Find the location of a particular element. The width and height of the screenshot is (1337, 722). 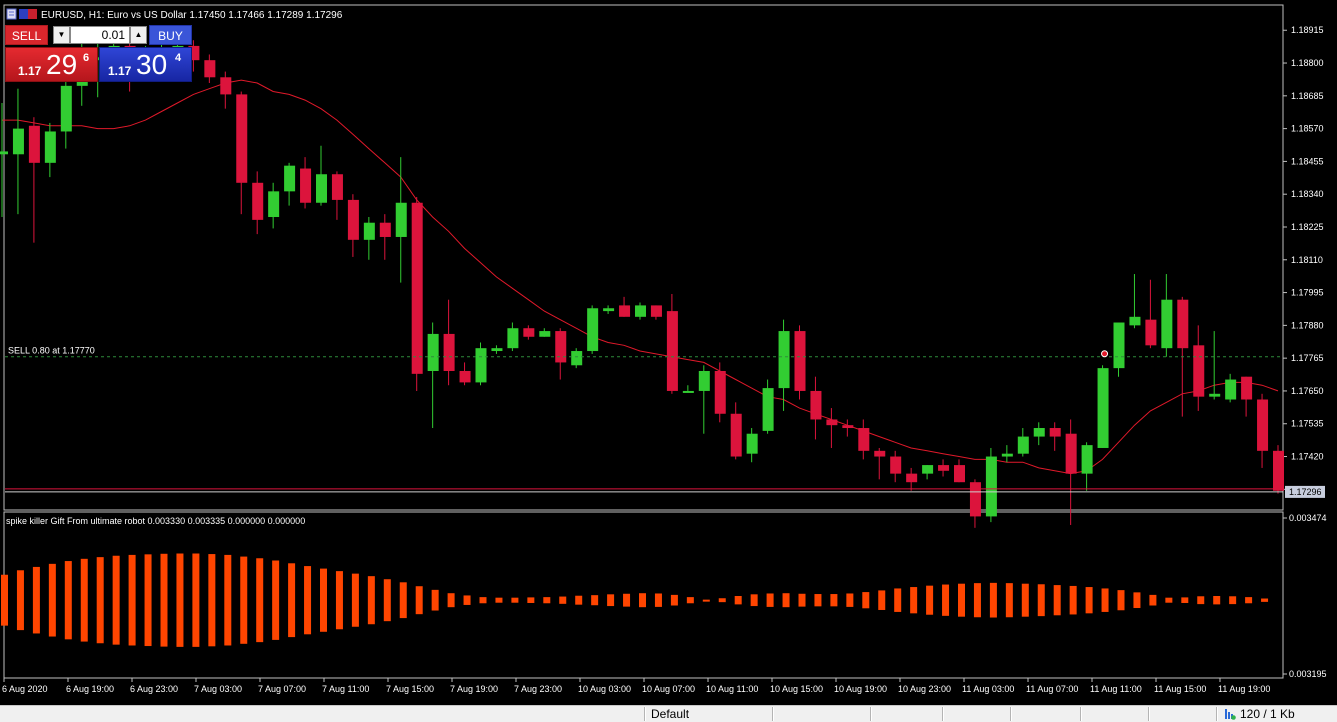

time-tick-label: 7 Aug 15:00 is located at coordinates (410, 689).